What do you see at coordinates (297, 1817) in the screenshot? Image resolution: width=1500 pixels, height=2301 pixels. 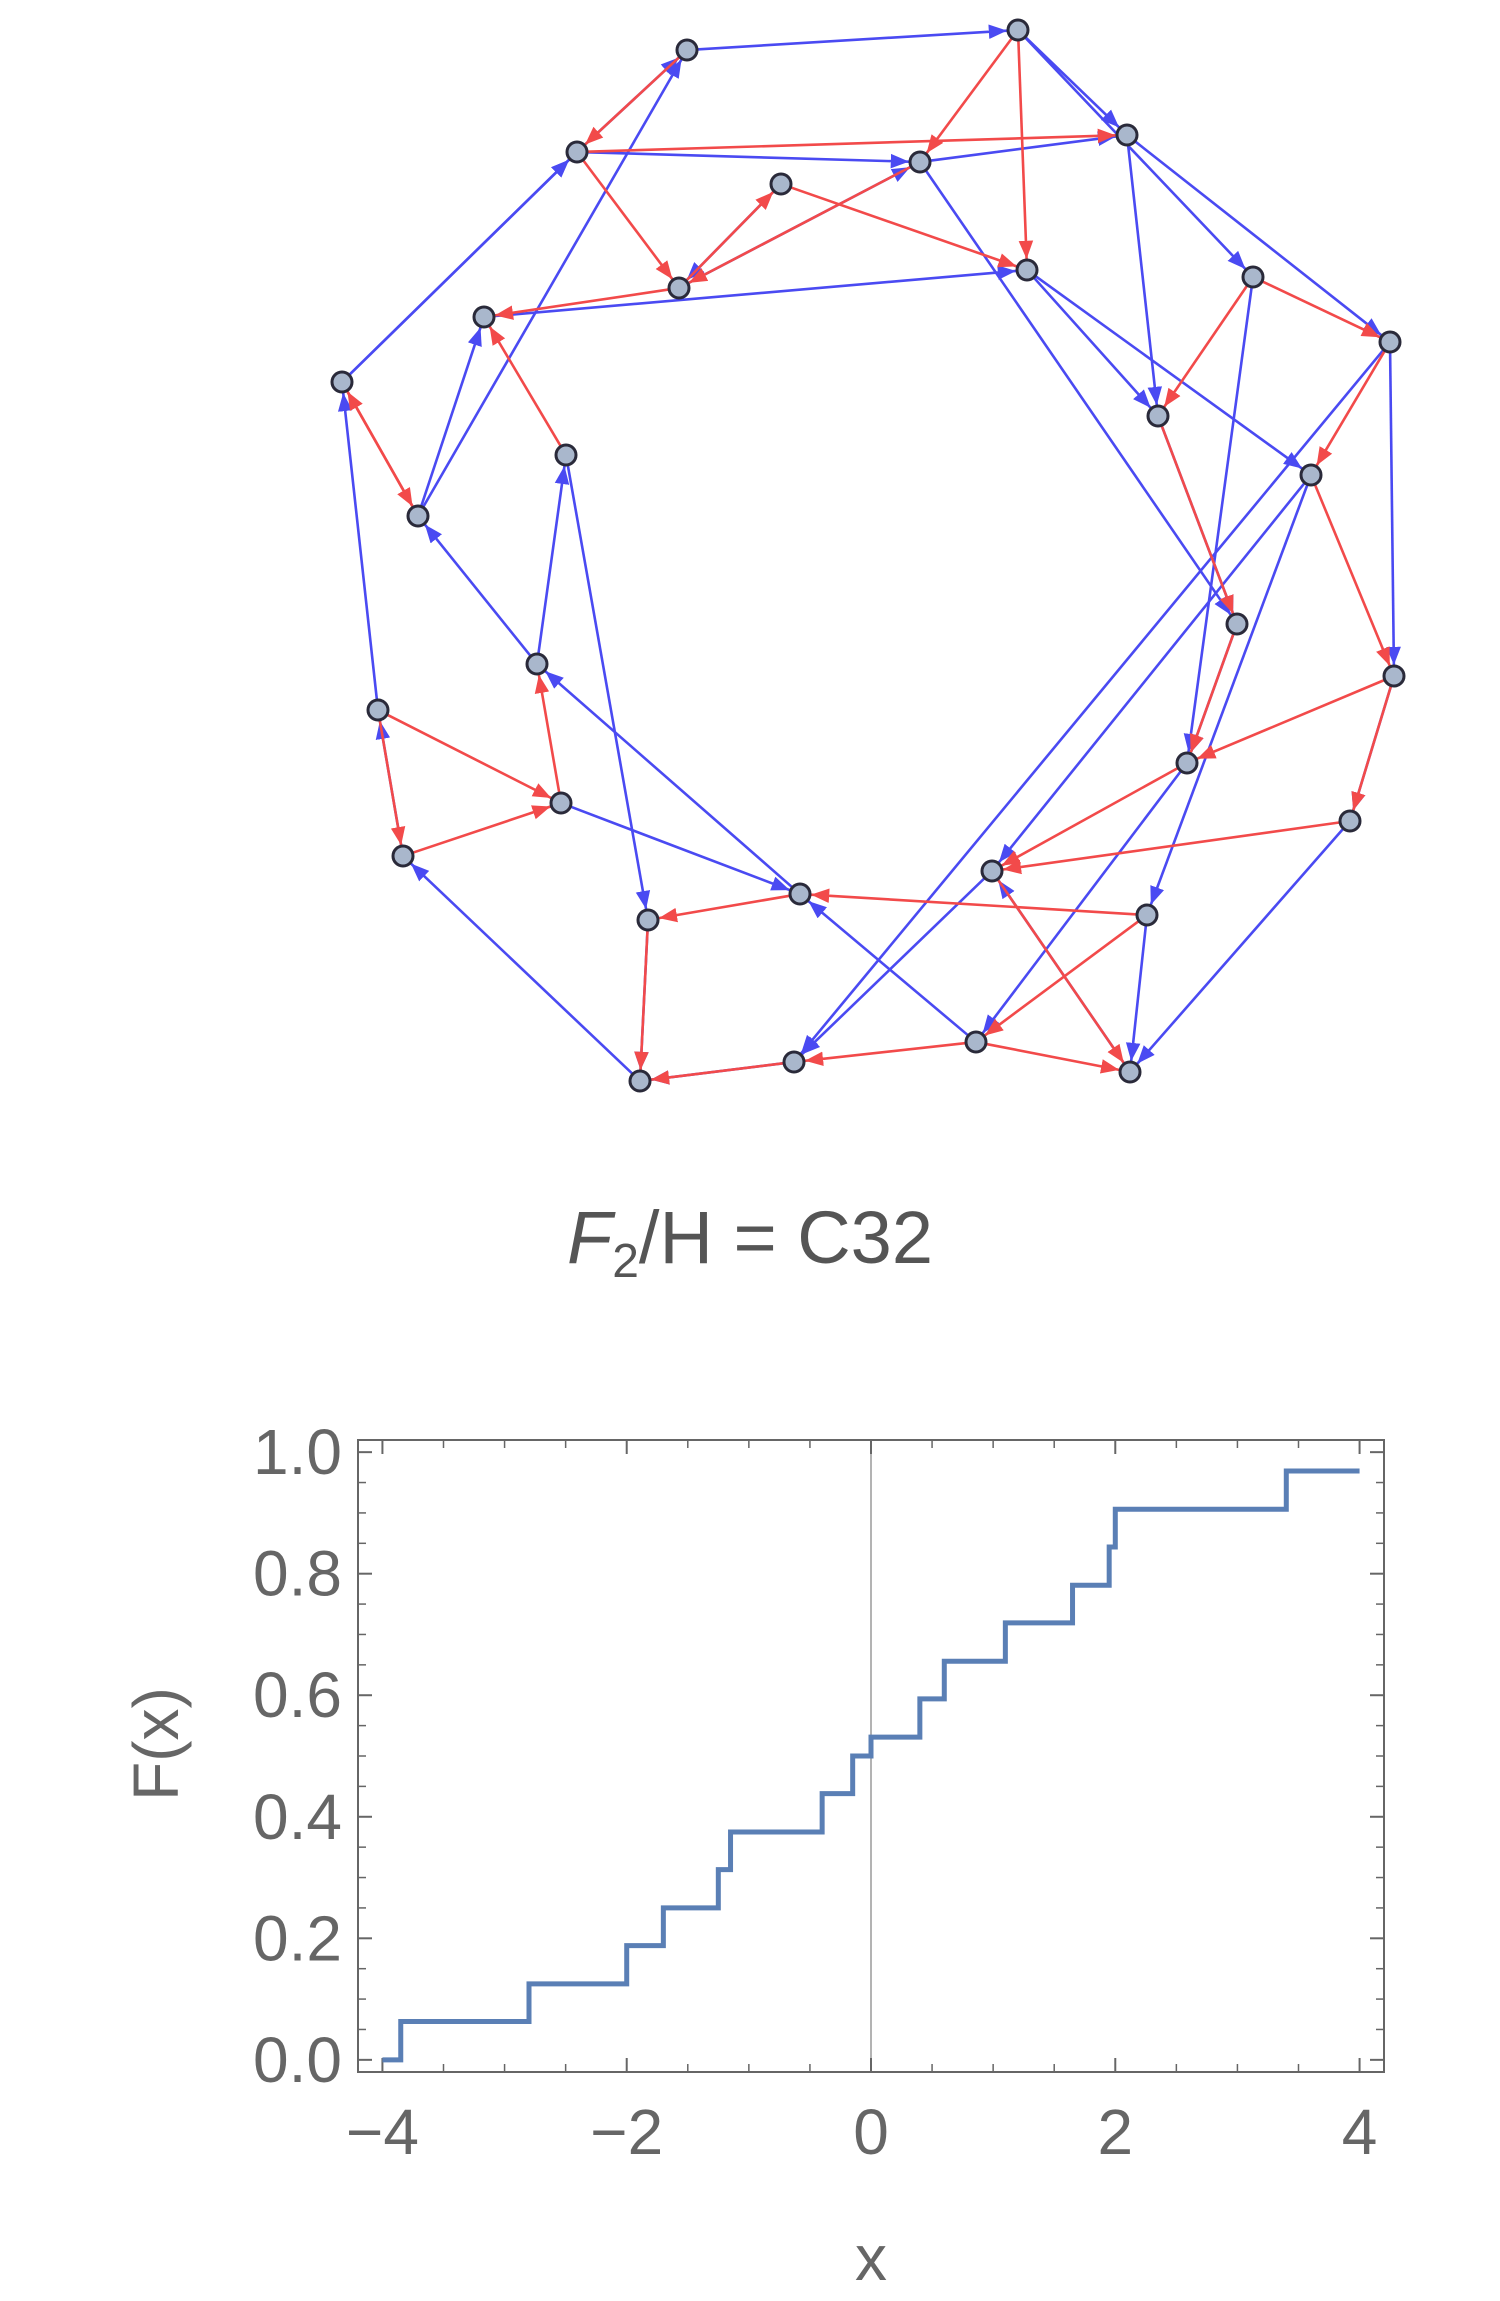 I see `y-tick-label: 0.4` at bounding box center [297, 1817].